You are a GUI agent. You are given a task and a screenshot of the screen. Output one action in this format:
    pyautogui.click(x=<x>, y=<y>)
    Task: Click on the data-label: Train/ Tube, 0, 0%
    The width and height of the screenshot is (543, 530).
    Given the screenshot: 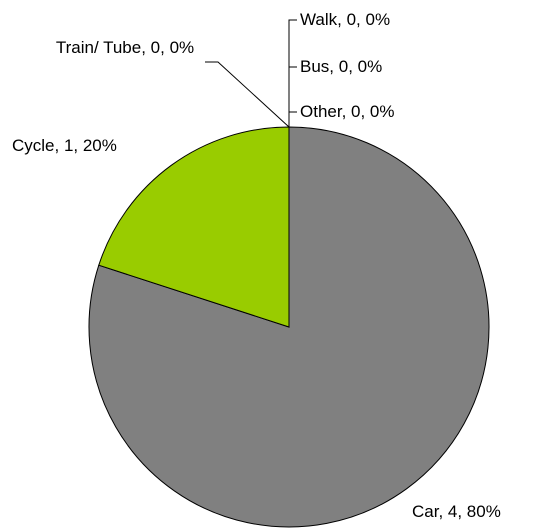 What is the action you would take?
    pyautogui.click(x=125, y=47)
    